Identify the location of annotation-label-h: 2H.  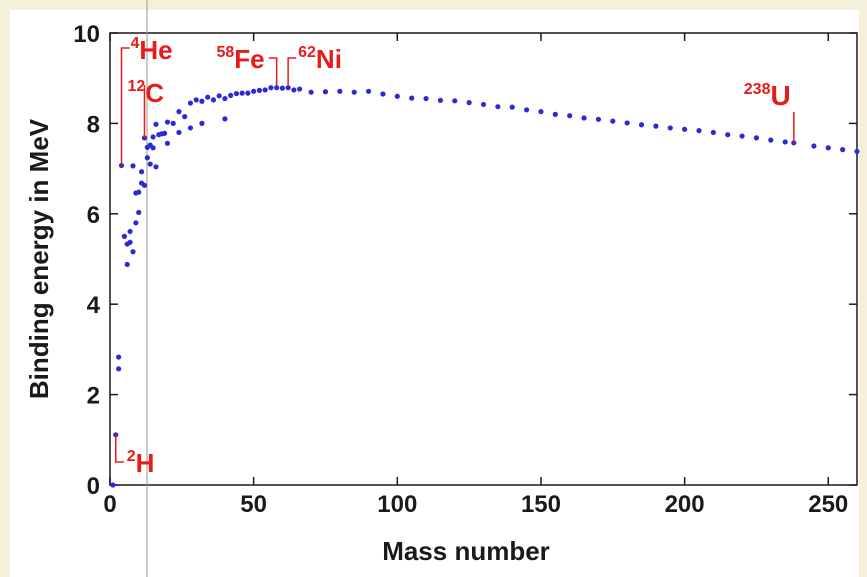
(141, 463).